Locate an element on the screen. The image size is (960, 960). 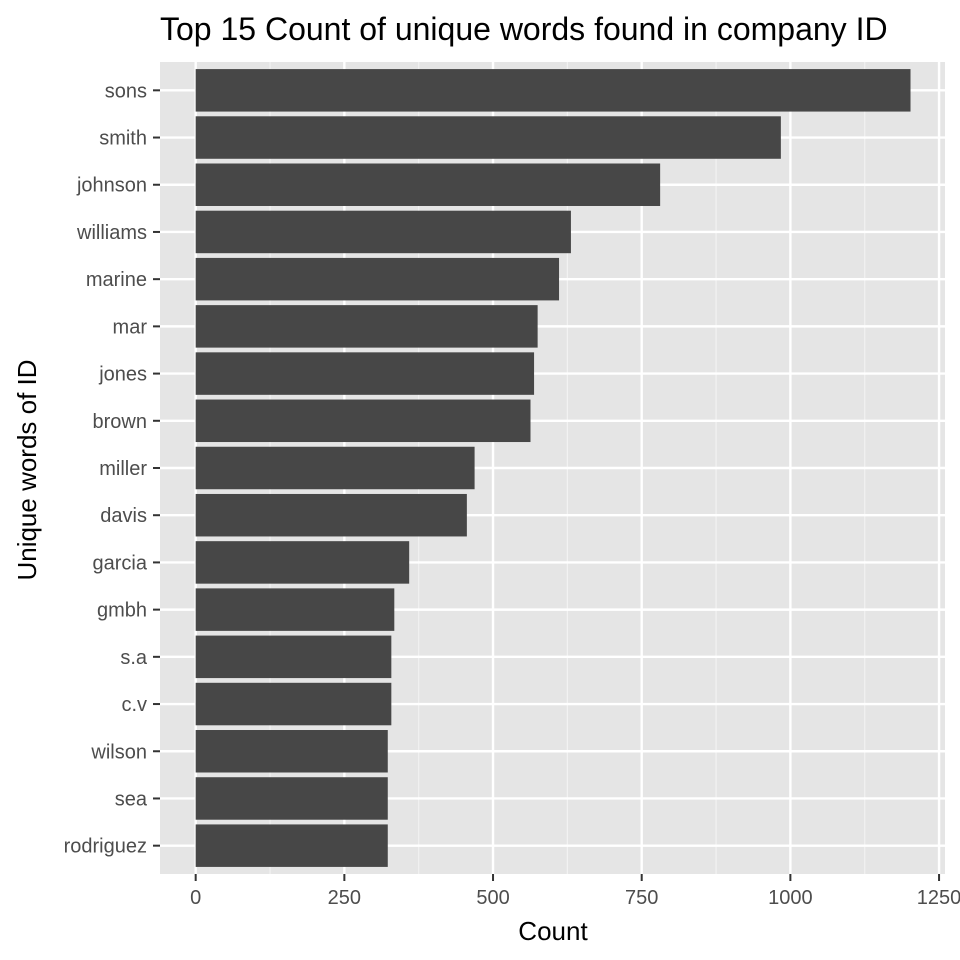
y-tick-label: johnson is located at coordinates (111, 186).